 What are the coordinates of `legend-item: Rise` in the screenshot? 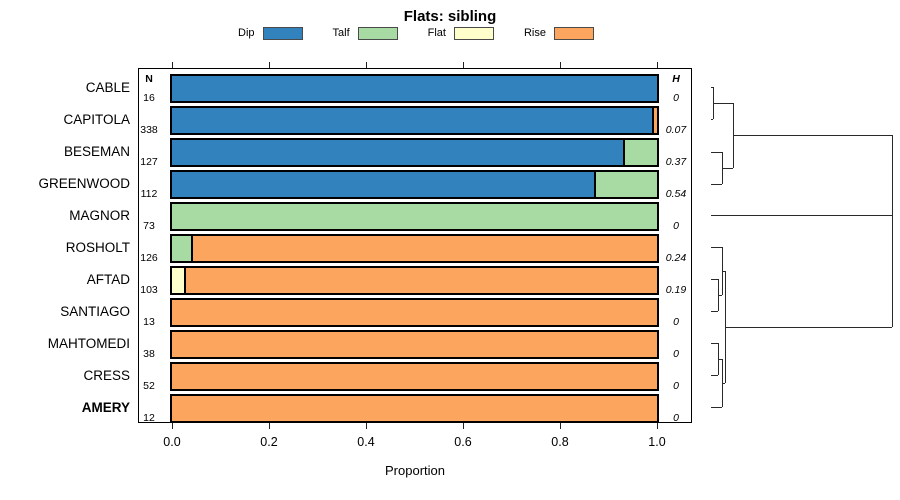 It's located at (558, 33).